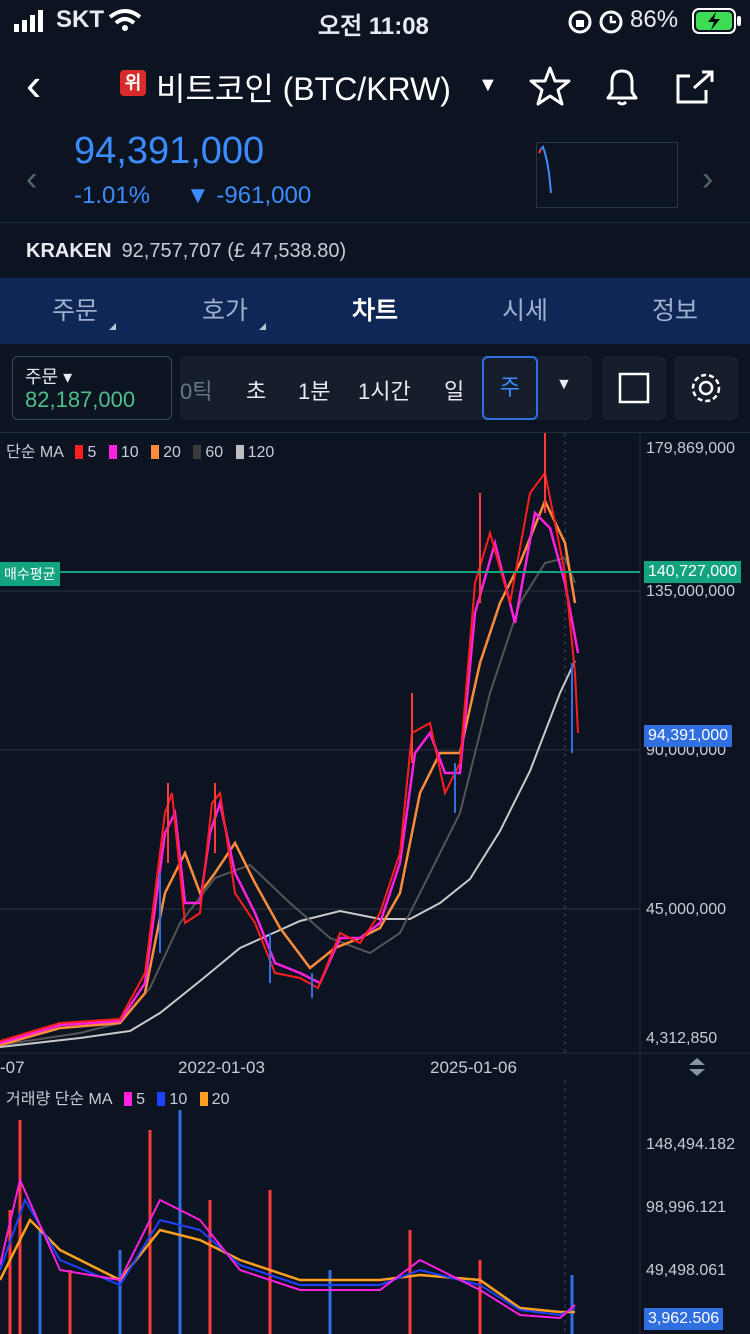 This screenshot has width=750, height=1334. Describe the element at coordinates (59, 1099) in the screenshot. I see `volume-legend-title: 거래량 단순 MA` at that location.